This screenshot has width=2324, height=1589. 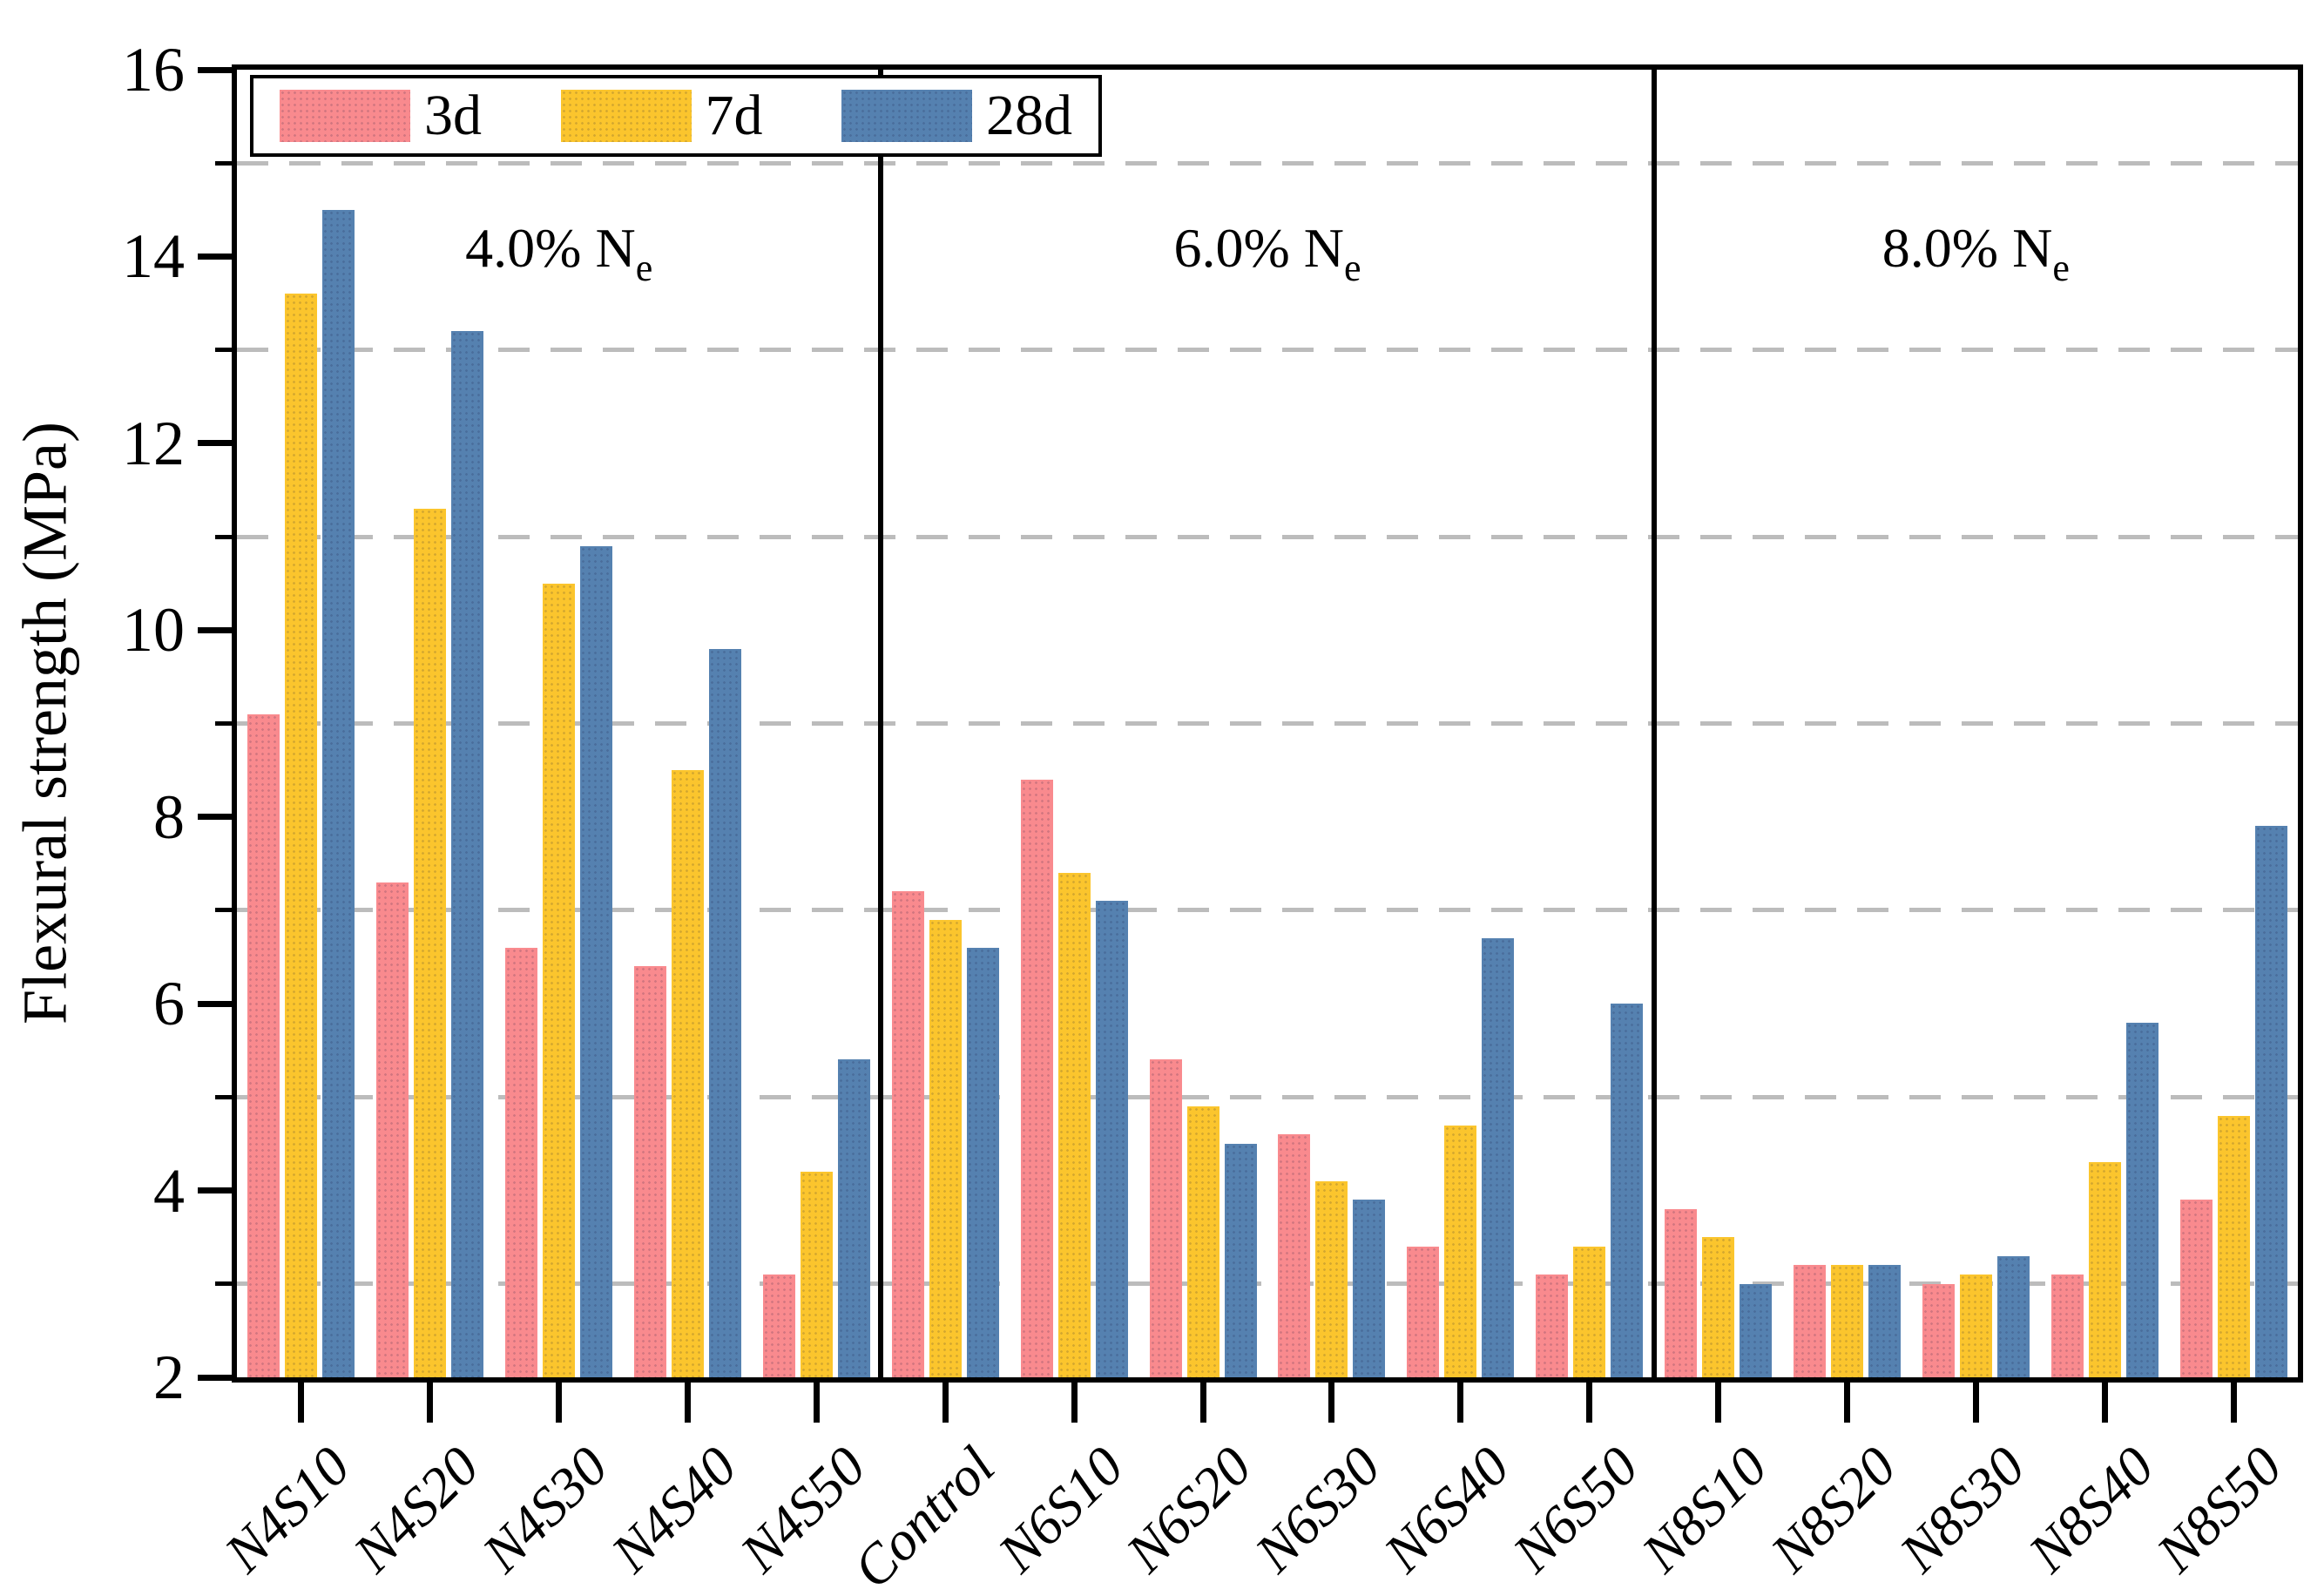 What do you see at coordinates (301, 1403) in the screenshot?
I see `x-axis-tick-N4S10` at bounding box center [301, 1403].